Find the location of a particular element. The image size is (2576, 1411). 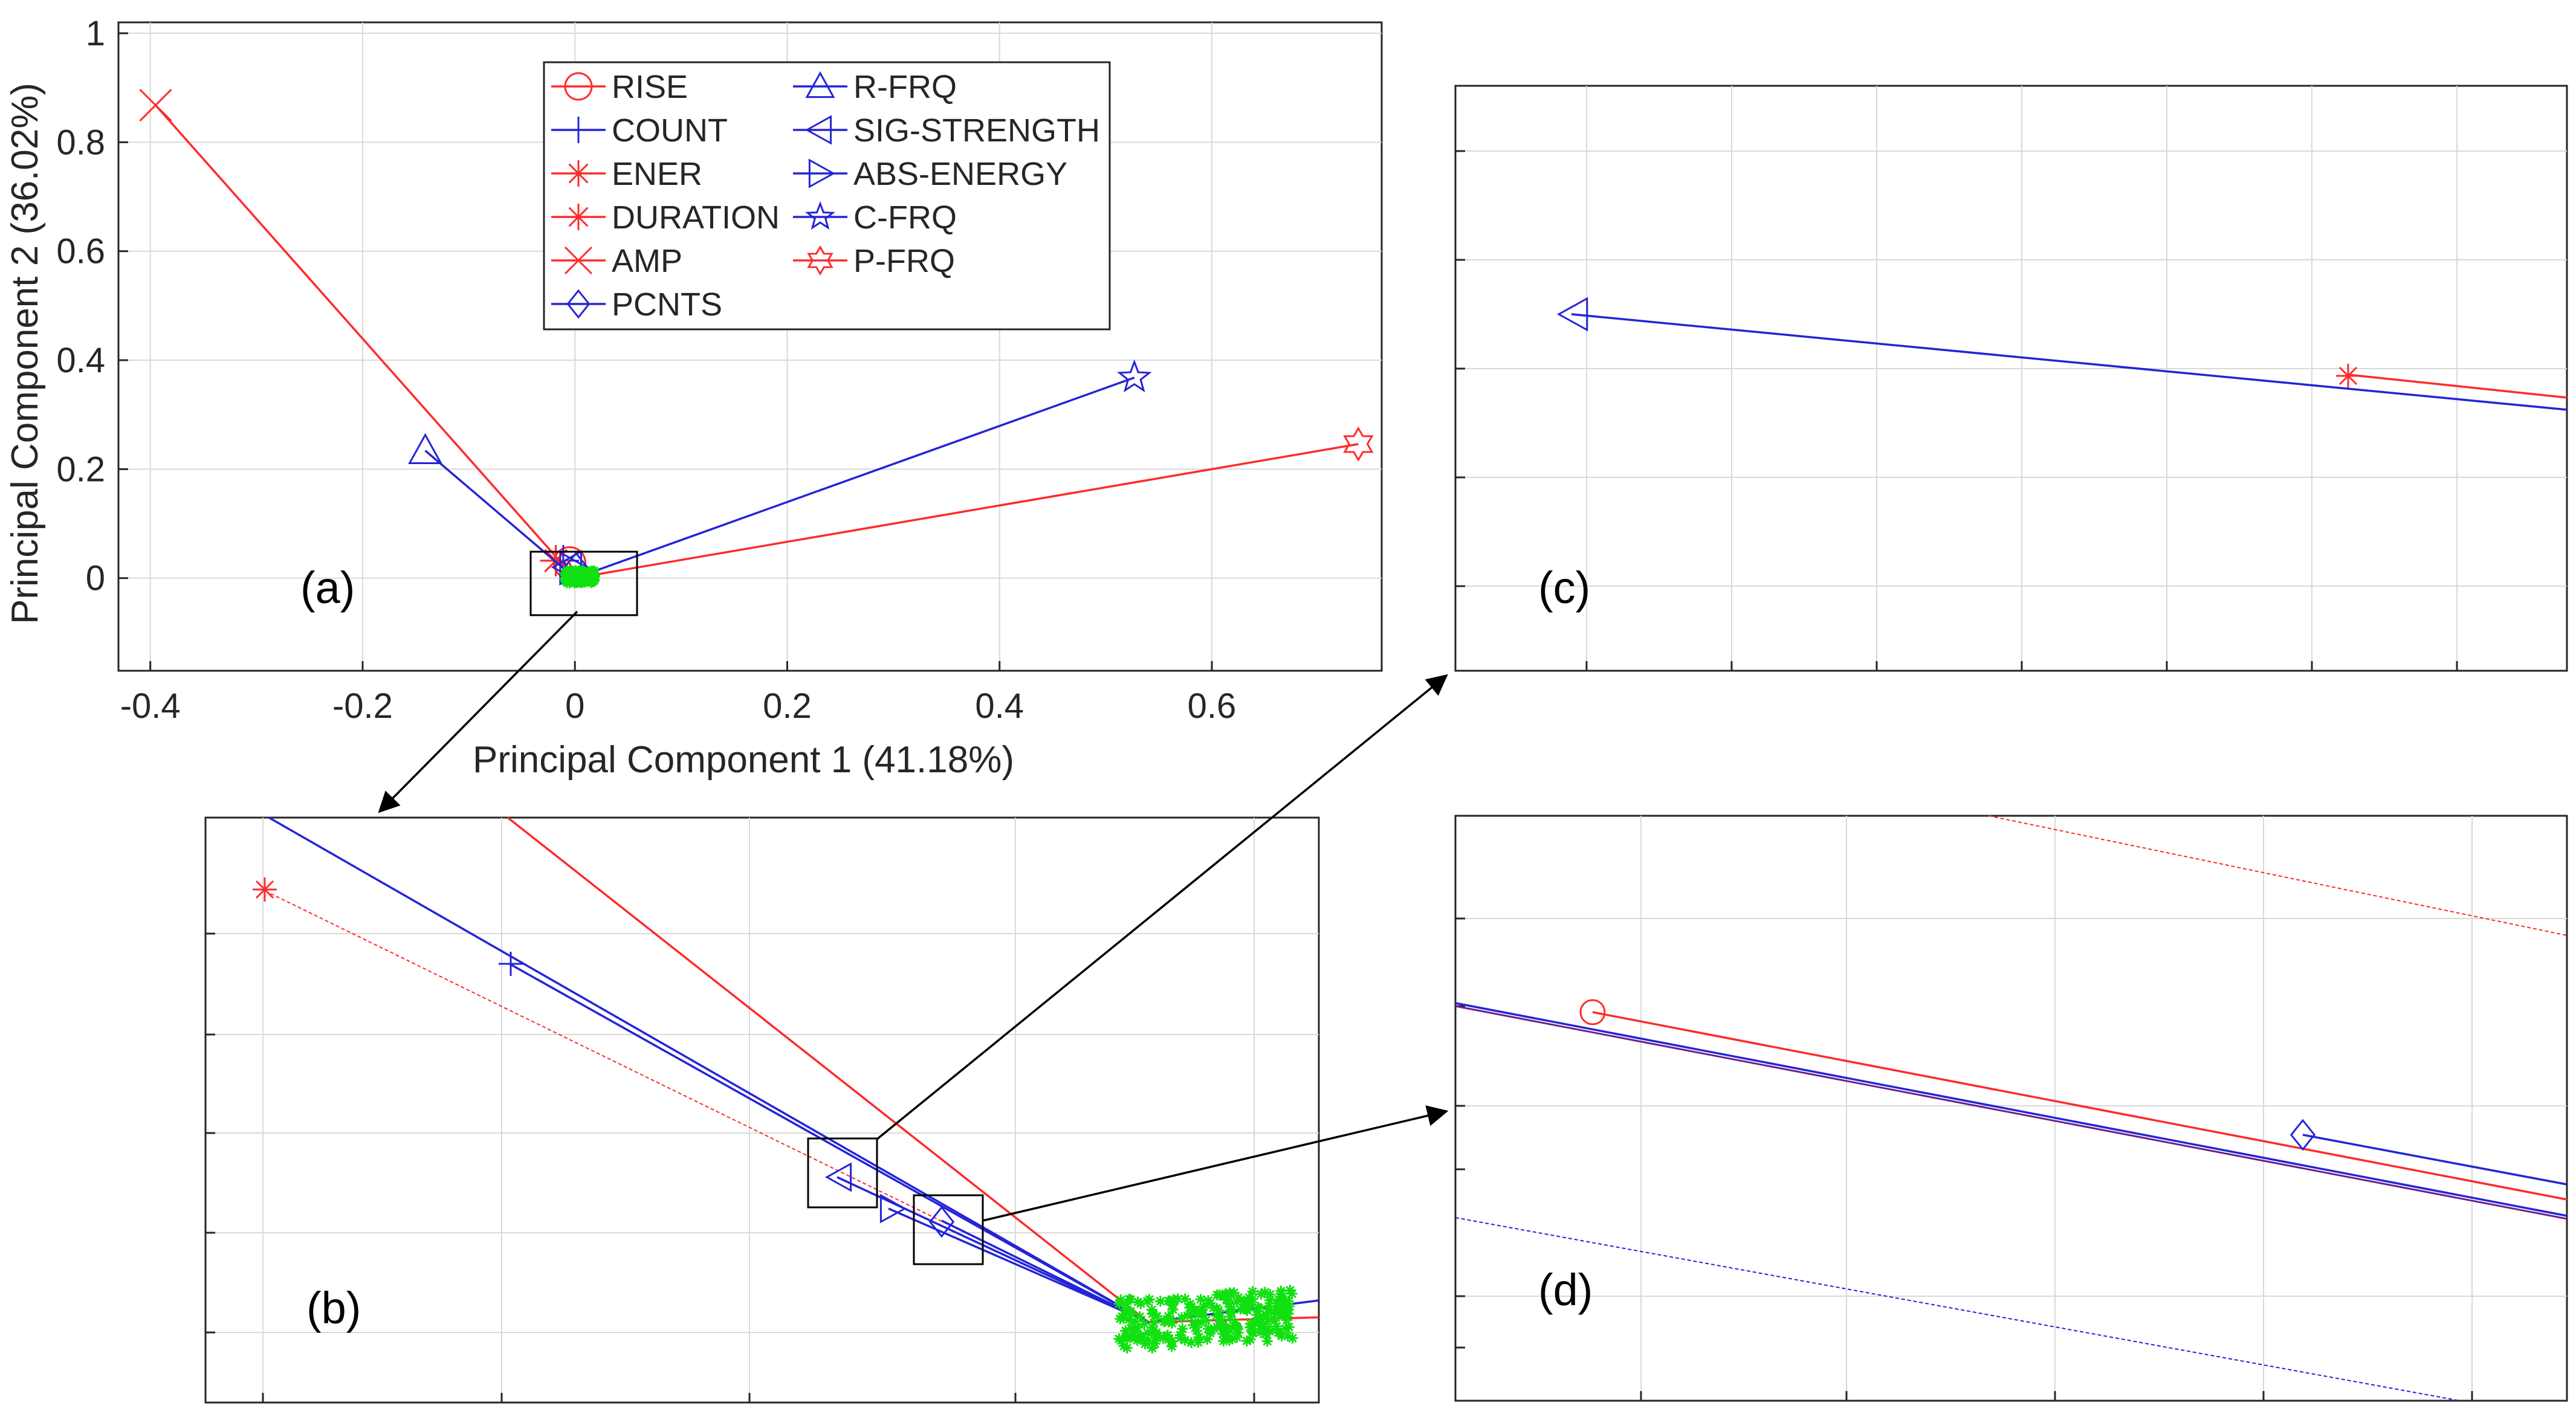

legend-item-c-frq: C-FRQ is located at coordinates (875, 218).